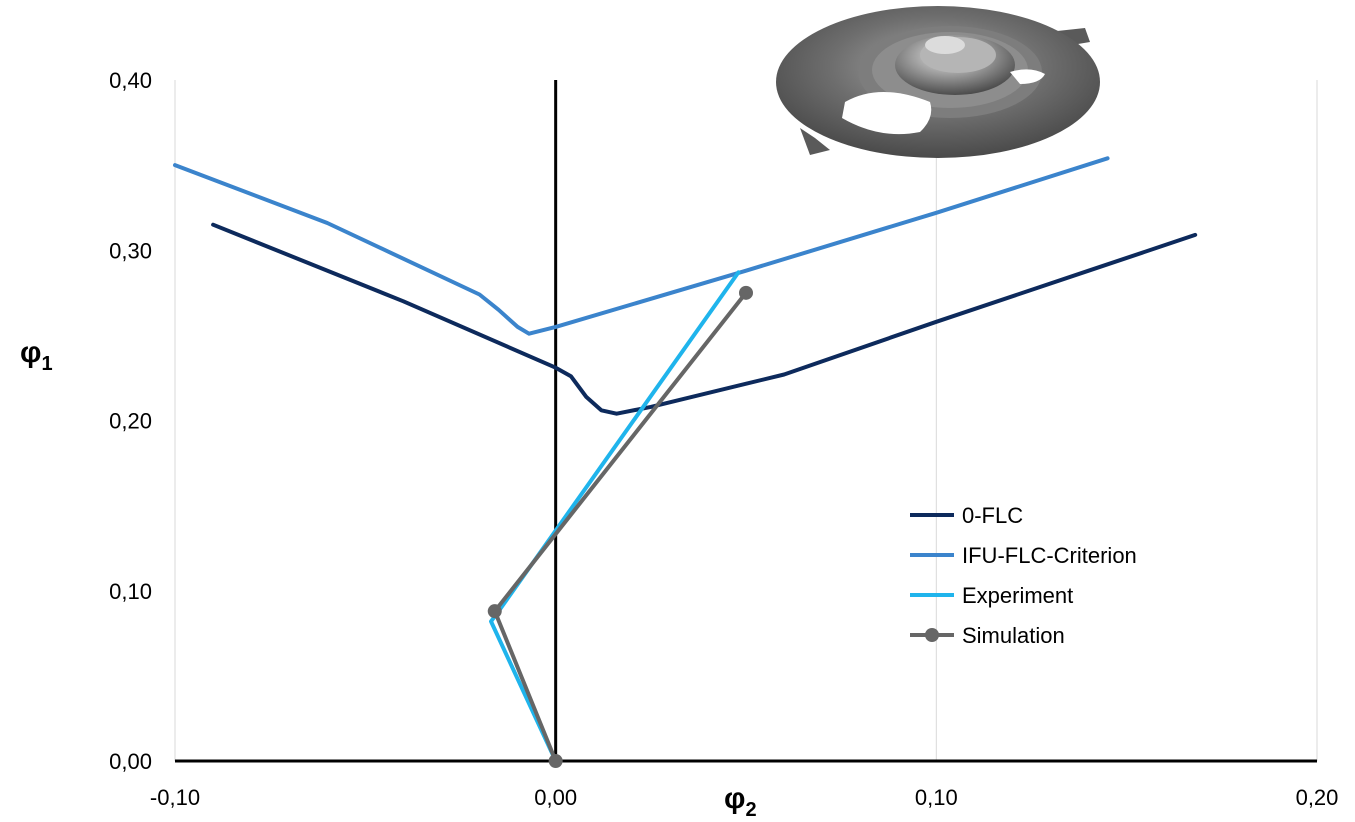 This screenshot has width=1355, height=822. Describe the element at coordinates (1017, 595) in the screenshot. I see `legend-label: Experiment` at that location.